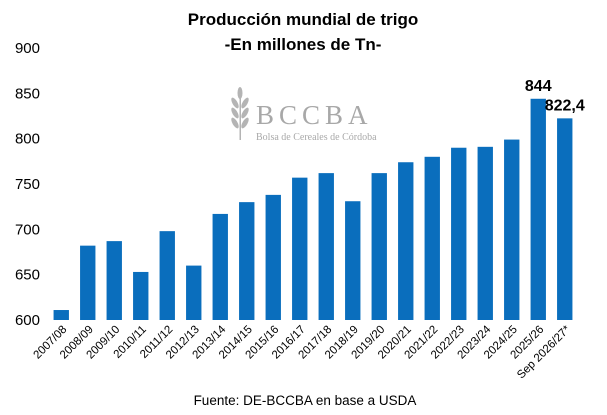 Image resolution: width=607 pixels, height=415 pixels. I want to click on y-tick-label: 700, so click(27, 229).